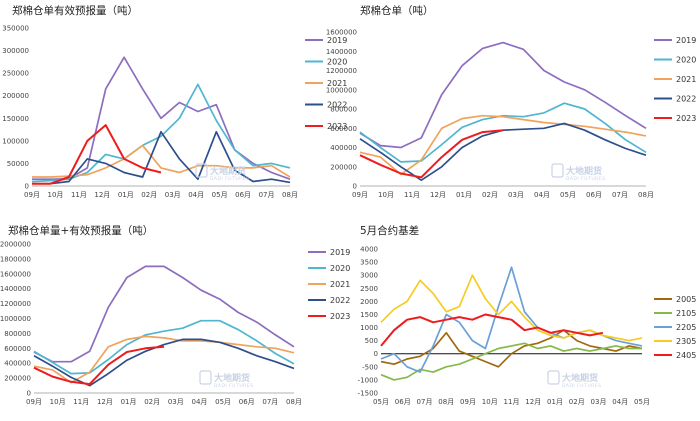  What do you see at coordinates (337, 105) in the screenshot?
I see `legend-label-2022: 2022` at bounding box center [337, 105].